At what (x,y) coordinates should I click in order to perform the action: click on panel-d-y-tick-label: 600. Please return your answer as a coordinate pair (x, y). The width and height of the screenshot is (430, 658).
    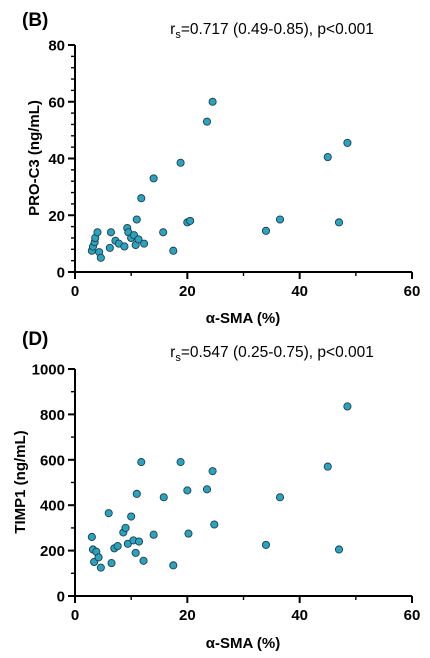
    Looking at the image, I should click on (52, 460).